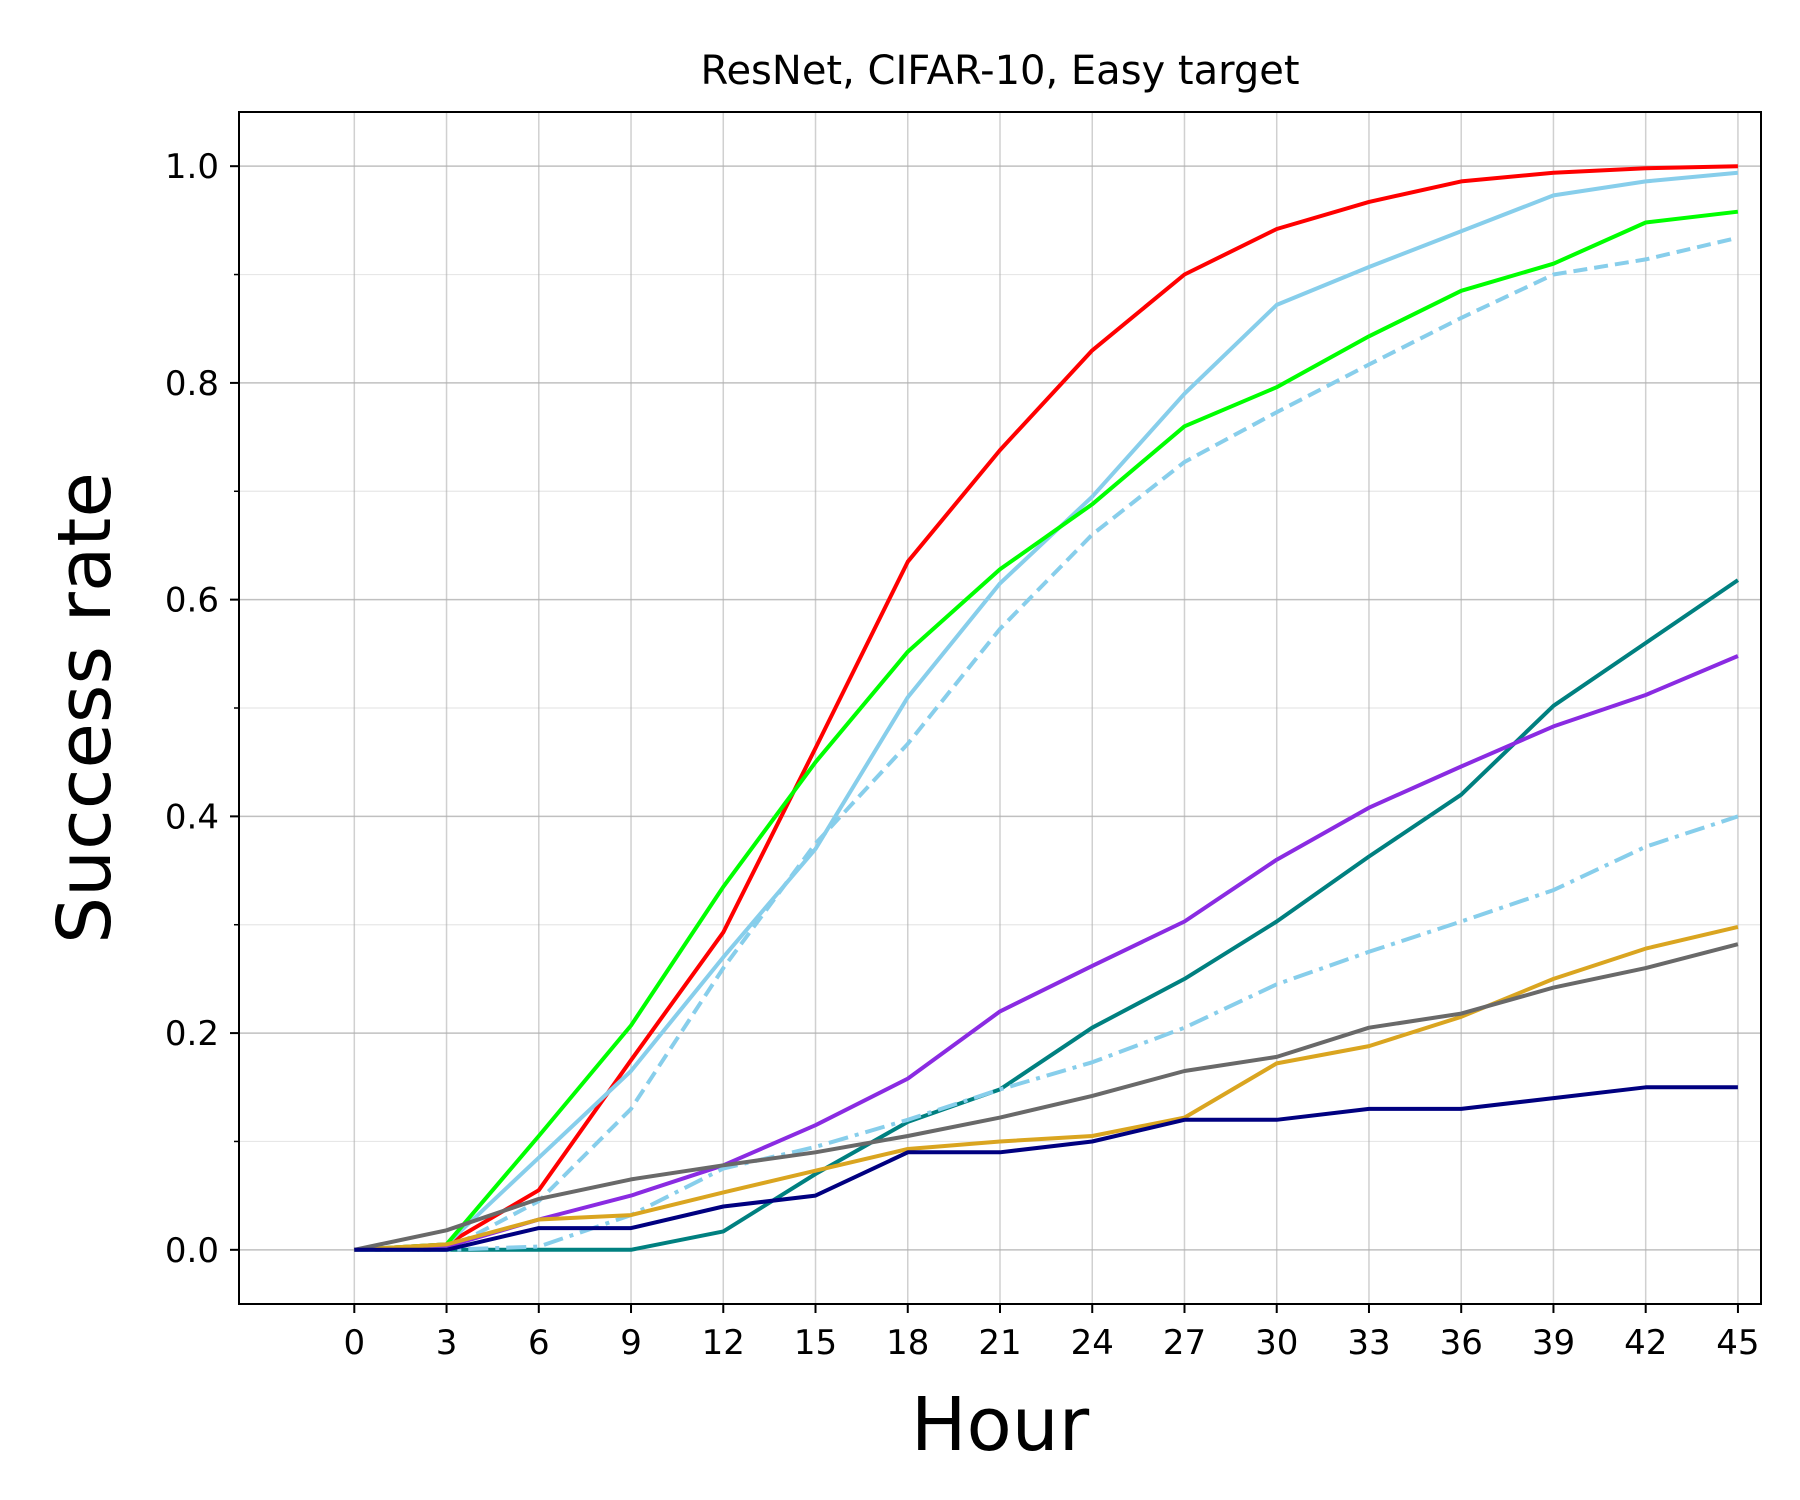 The height and width of the screenshot is (1500, 1800). I want to click on y-tick-label: 0.4, so click(192, 817).